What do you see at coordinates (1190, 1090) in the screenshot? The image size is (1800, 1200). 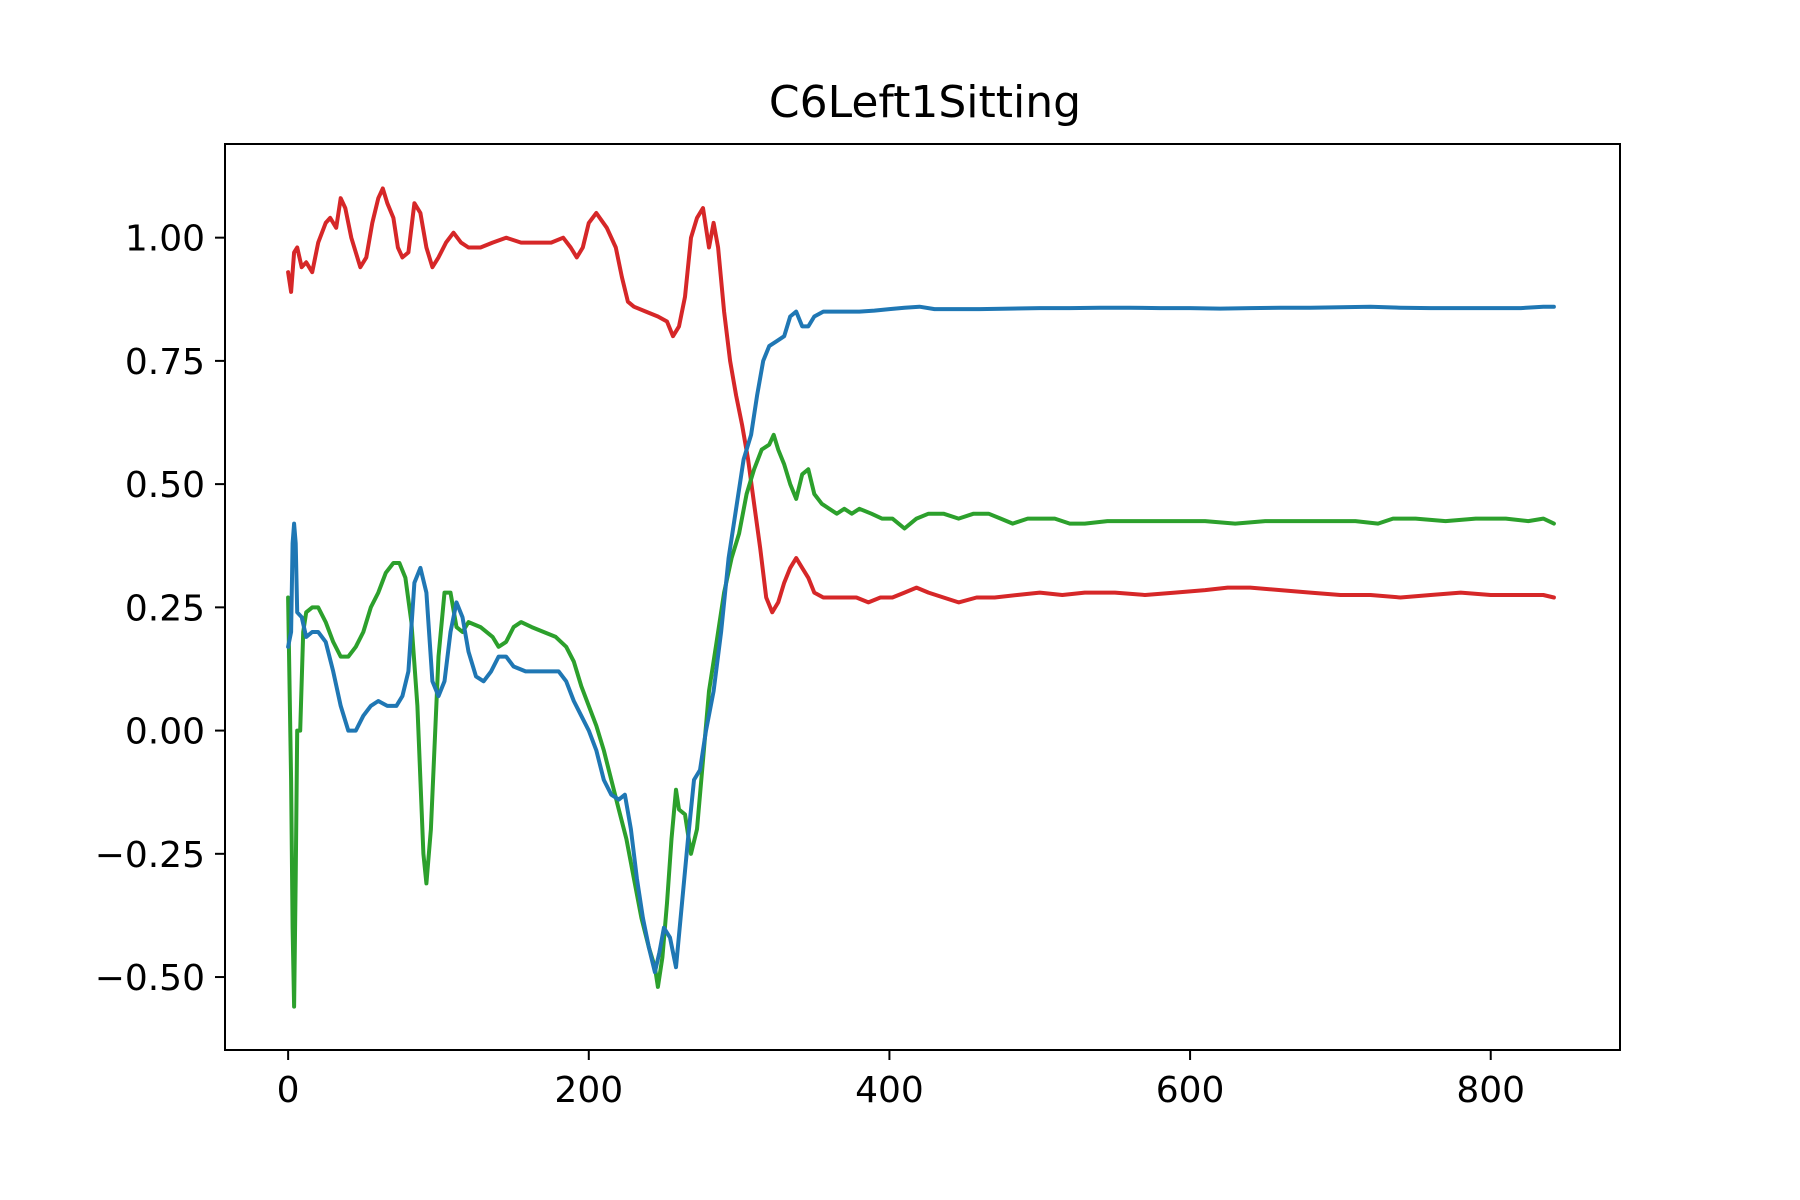 I see `x-tick-label: 600` at bounding box center [1190, 1090].